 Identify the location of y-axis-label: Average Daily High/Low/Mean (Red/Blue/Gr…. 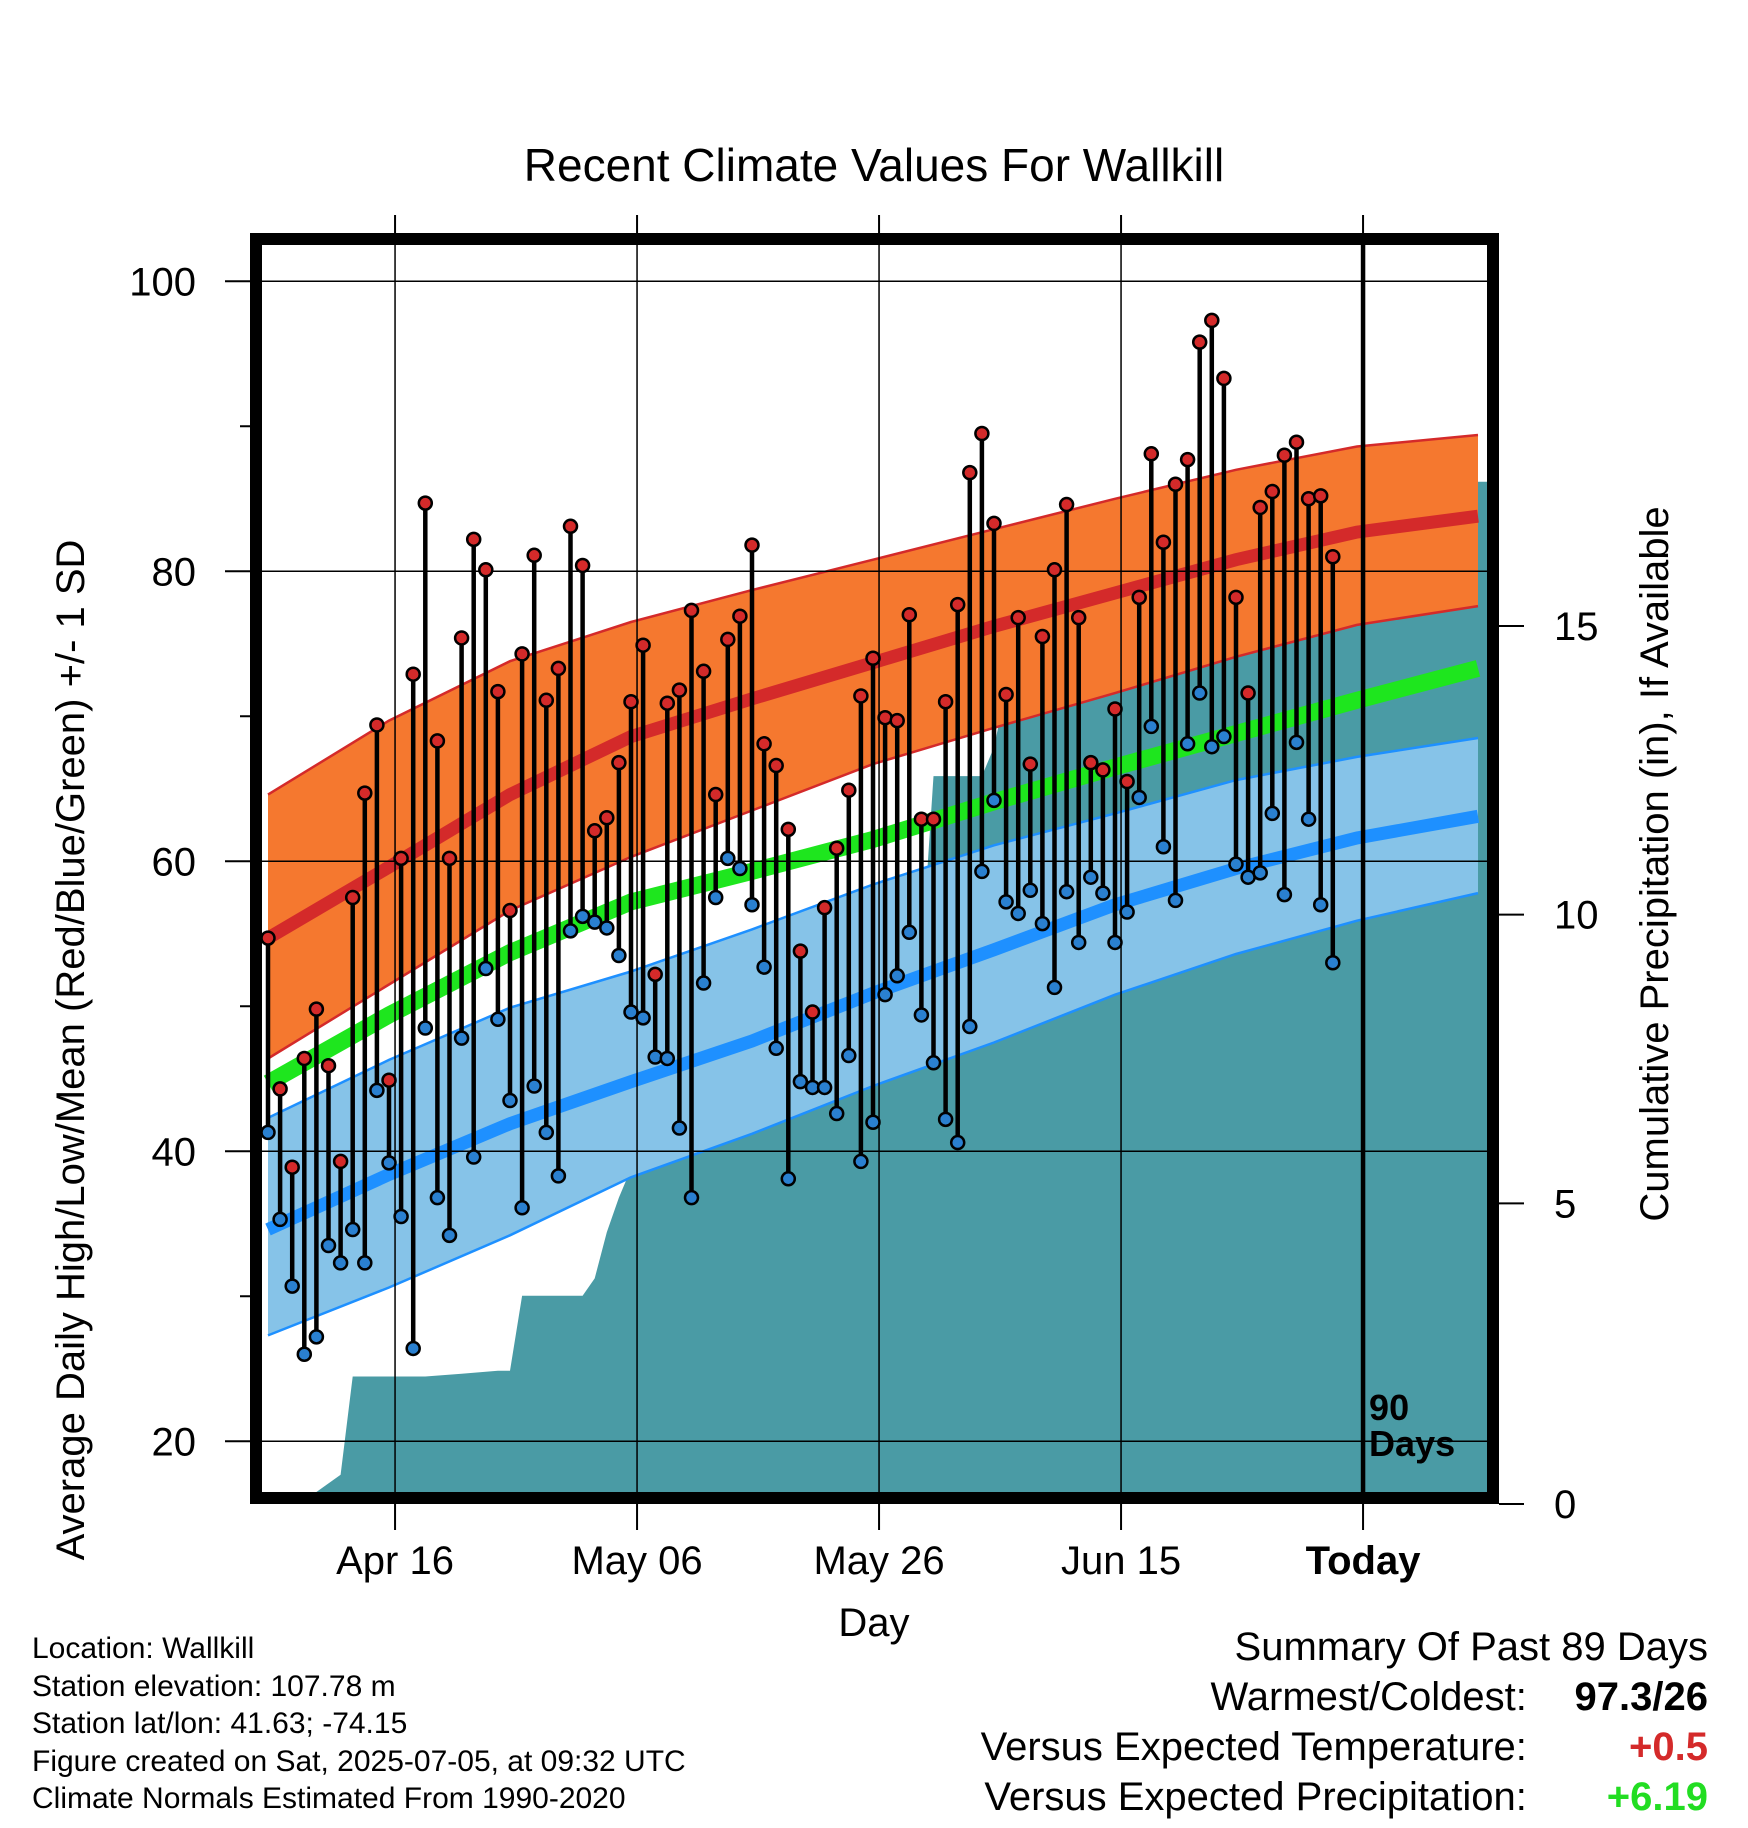
(71, 1050).